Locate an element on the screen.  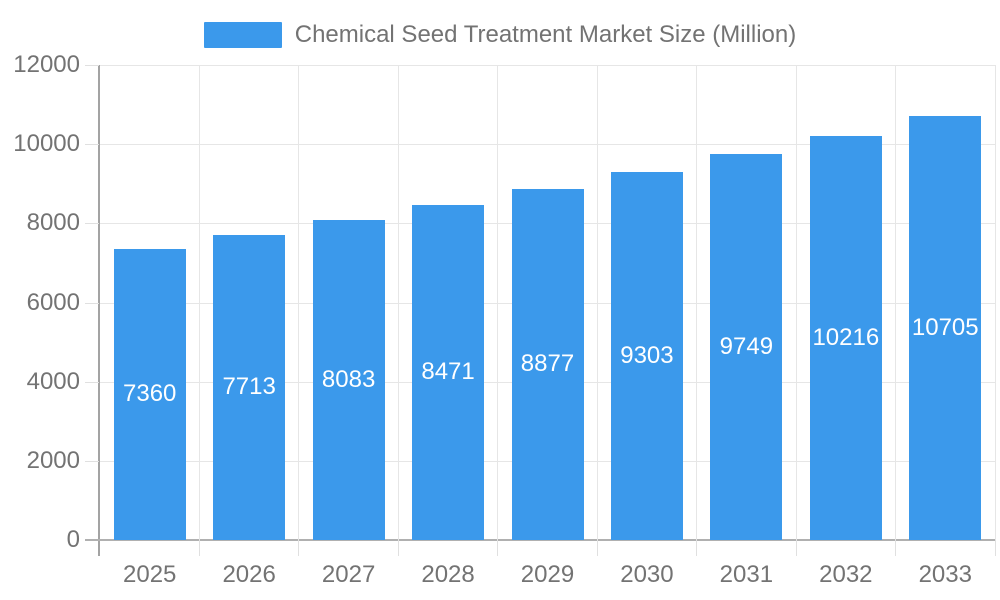
y-tick-label: 12000 is located at coordinates (46, 64).